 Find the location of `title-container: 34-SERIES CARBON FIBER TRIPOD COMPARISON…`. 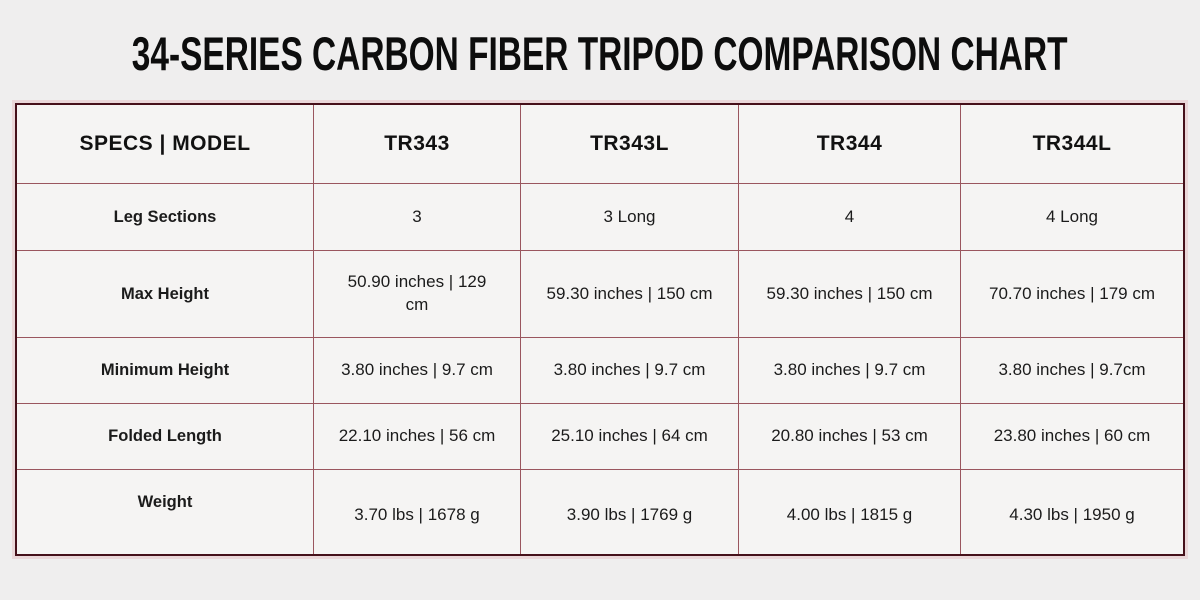

title-container: 34-SERIES CARBON FIBER TRIPOD COMPARISON… is located at coordinates (600, 54).